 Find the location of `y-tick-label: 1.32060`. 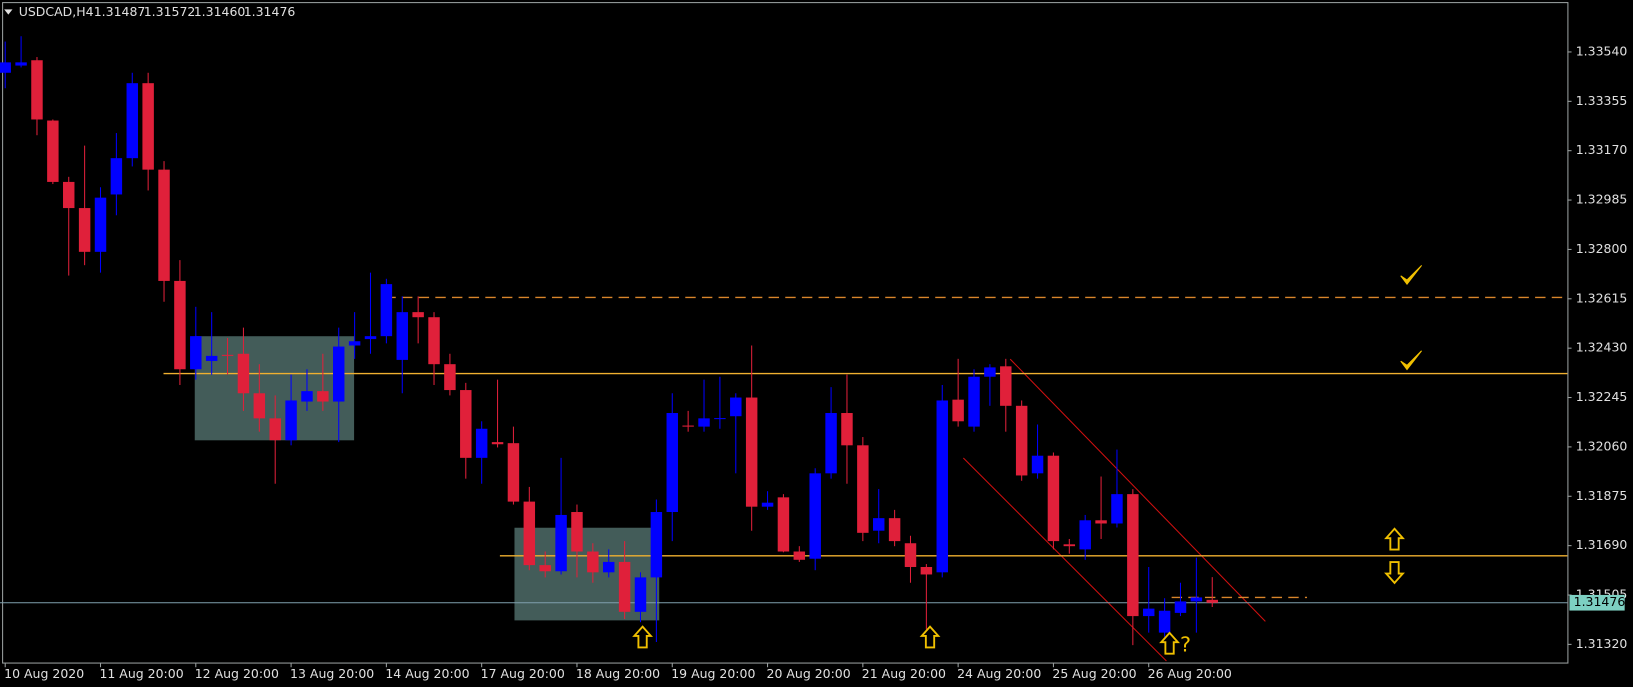

y-tick-label: 1.32060 is located at coordinates (1602, 445).